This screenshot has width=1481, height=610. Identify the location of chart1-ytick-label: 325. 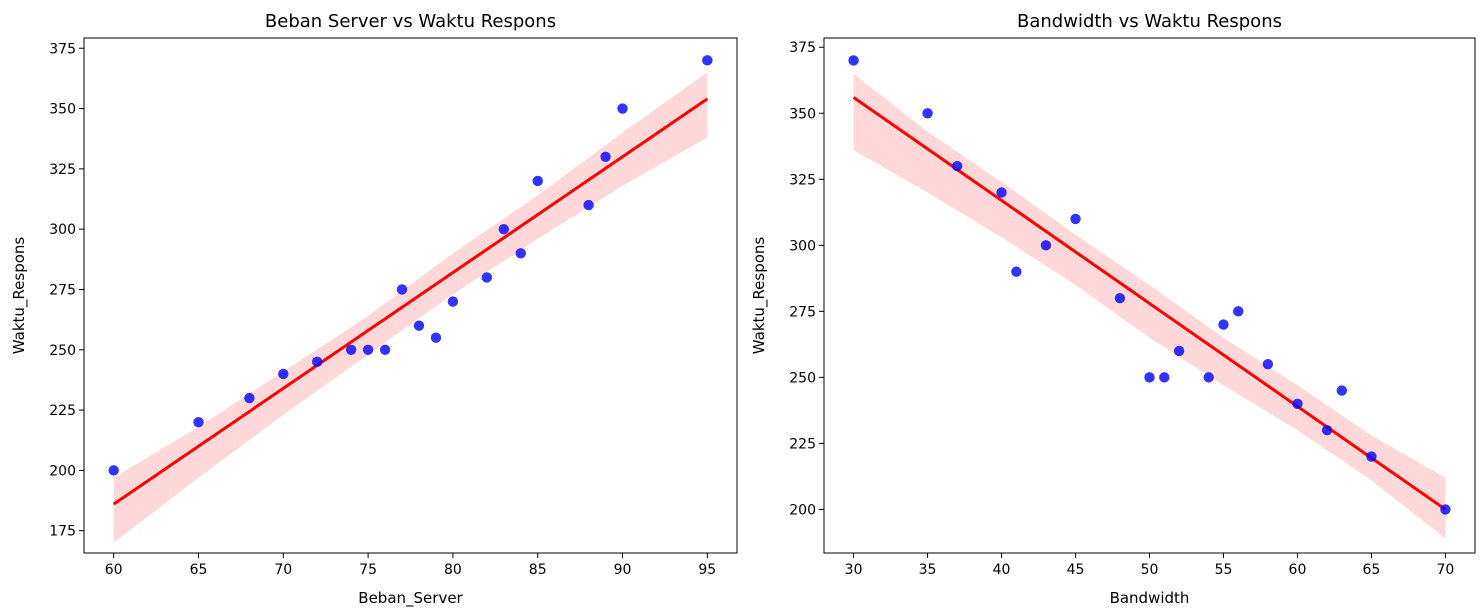
(62, 170).